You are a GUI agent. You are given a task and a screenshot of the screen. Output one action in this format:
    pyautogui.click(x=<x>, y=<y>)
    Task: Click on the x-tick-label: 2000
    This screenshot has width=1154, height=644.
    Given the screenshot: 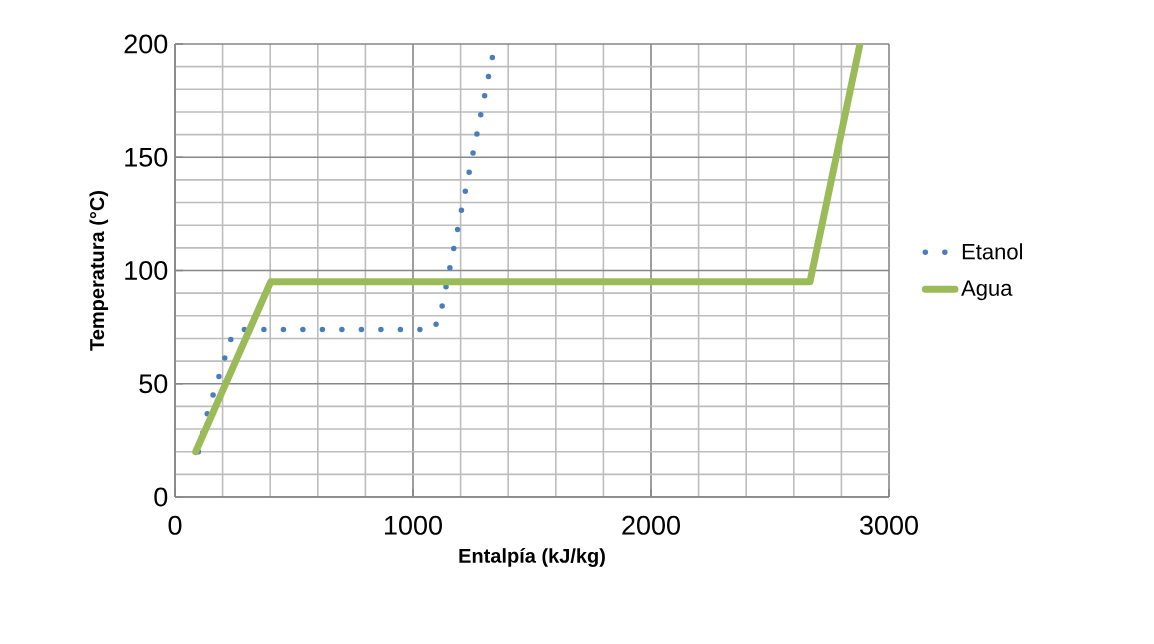 What is the action you would take?
    pyautogui.click(x=651, y=525)
    